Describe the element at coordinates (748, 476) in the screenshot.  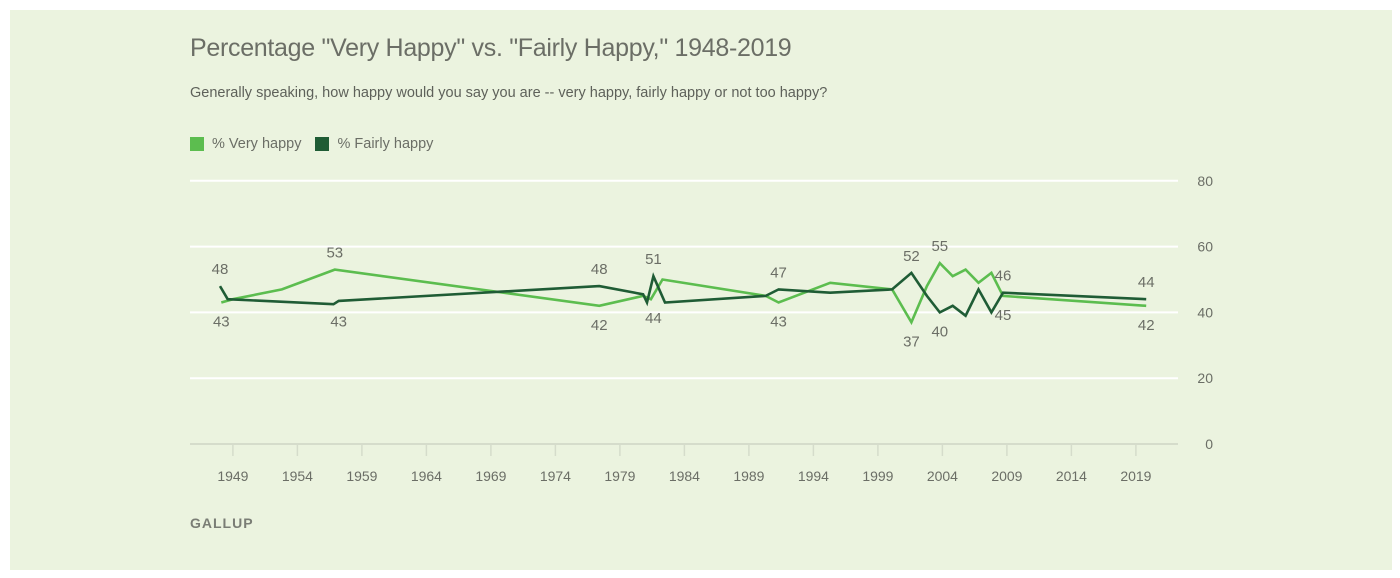
I see `x-tick-label-1989: 1989` at that location.